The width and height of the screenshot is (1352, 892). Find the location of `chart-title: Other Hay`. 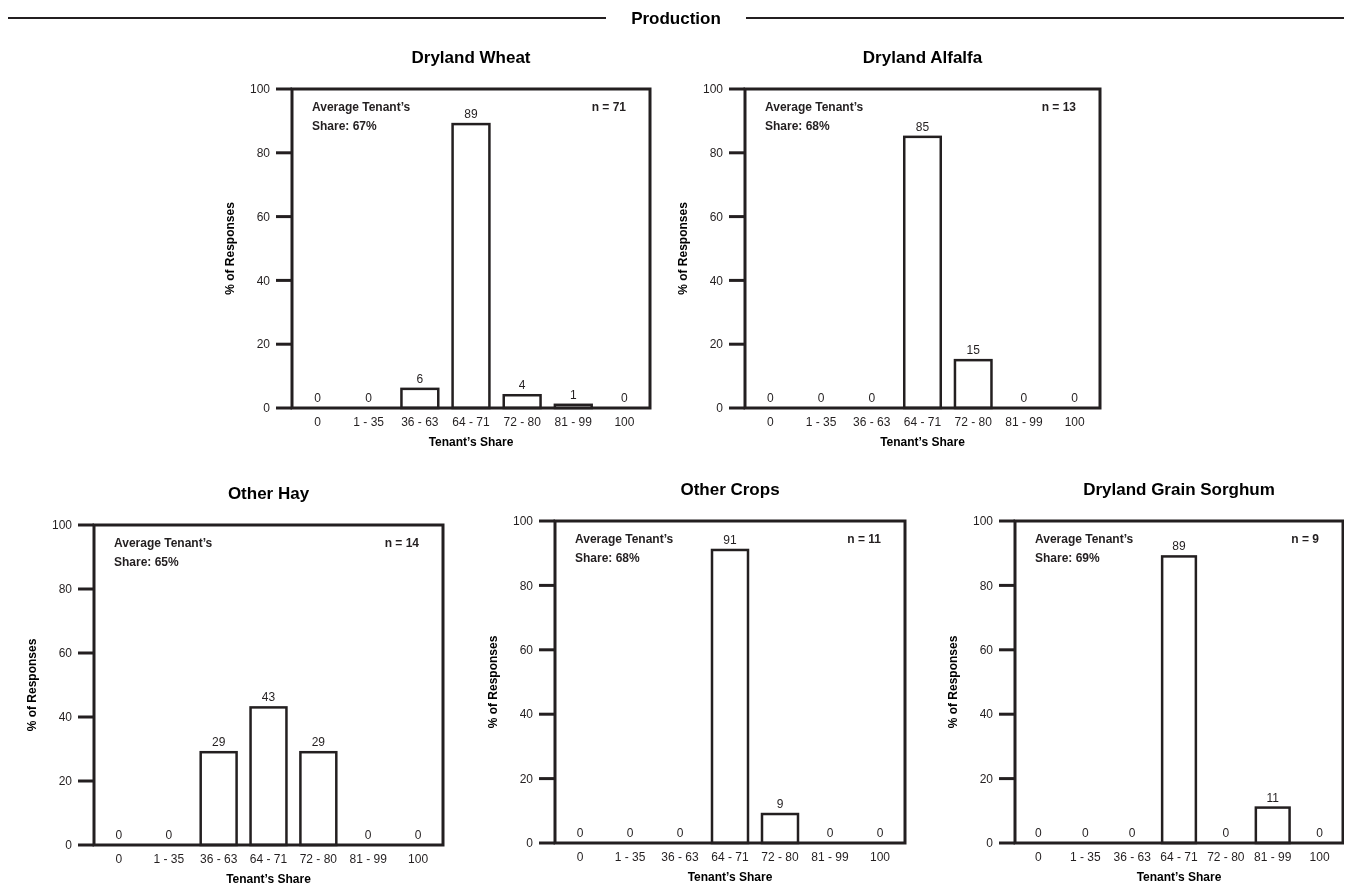

chart-title: Other Hay is located at coordinates (268, 493).